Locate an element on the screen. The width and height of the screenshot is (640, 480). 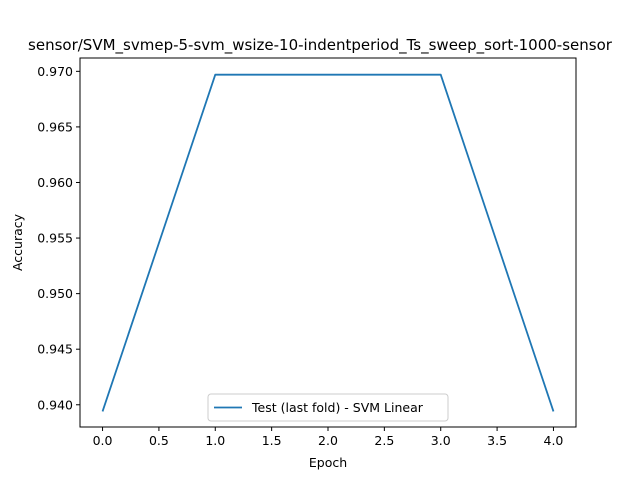
y-tick-label: 0.965 is located at coordinates (55, 126).